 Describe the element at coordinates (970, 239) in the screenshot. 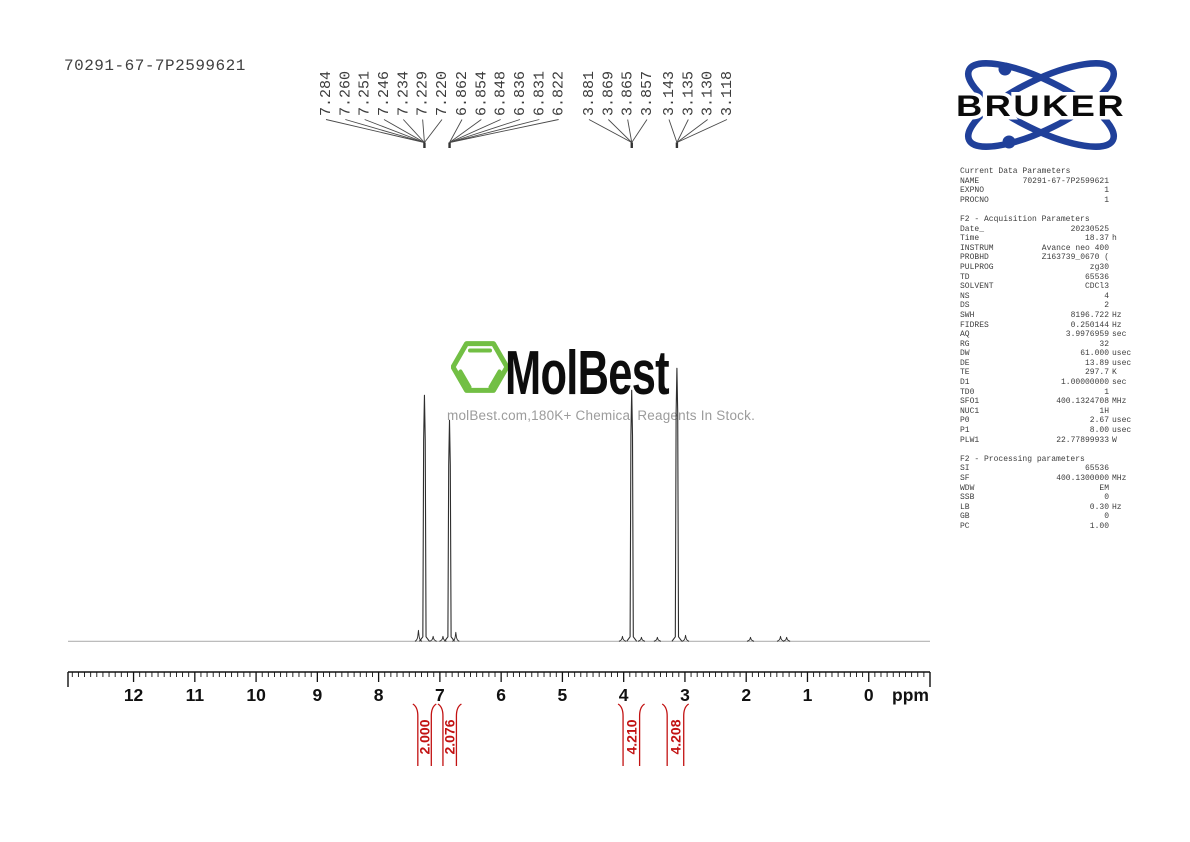

I see `parameter-cell: Time` at that location.